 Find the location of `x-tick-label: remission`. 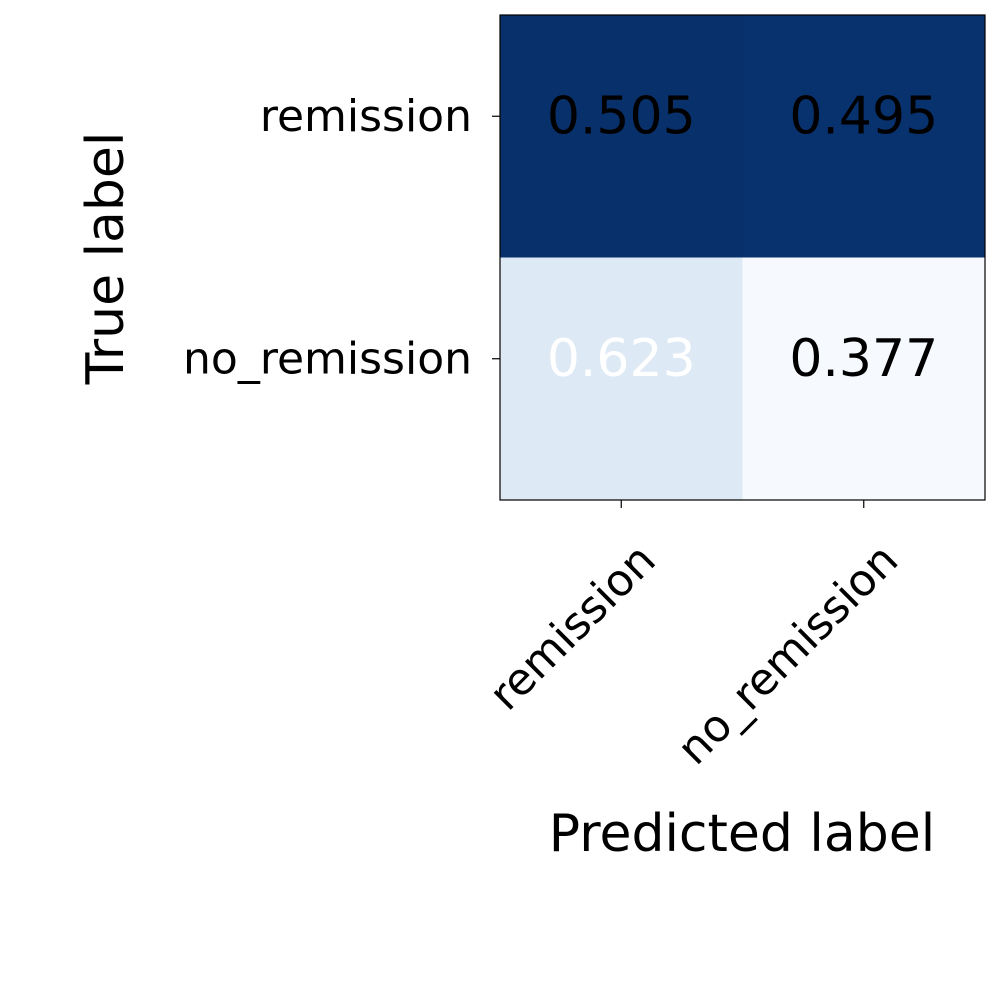

x-tick-label: remission is located at coordinates (573, 627).